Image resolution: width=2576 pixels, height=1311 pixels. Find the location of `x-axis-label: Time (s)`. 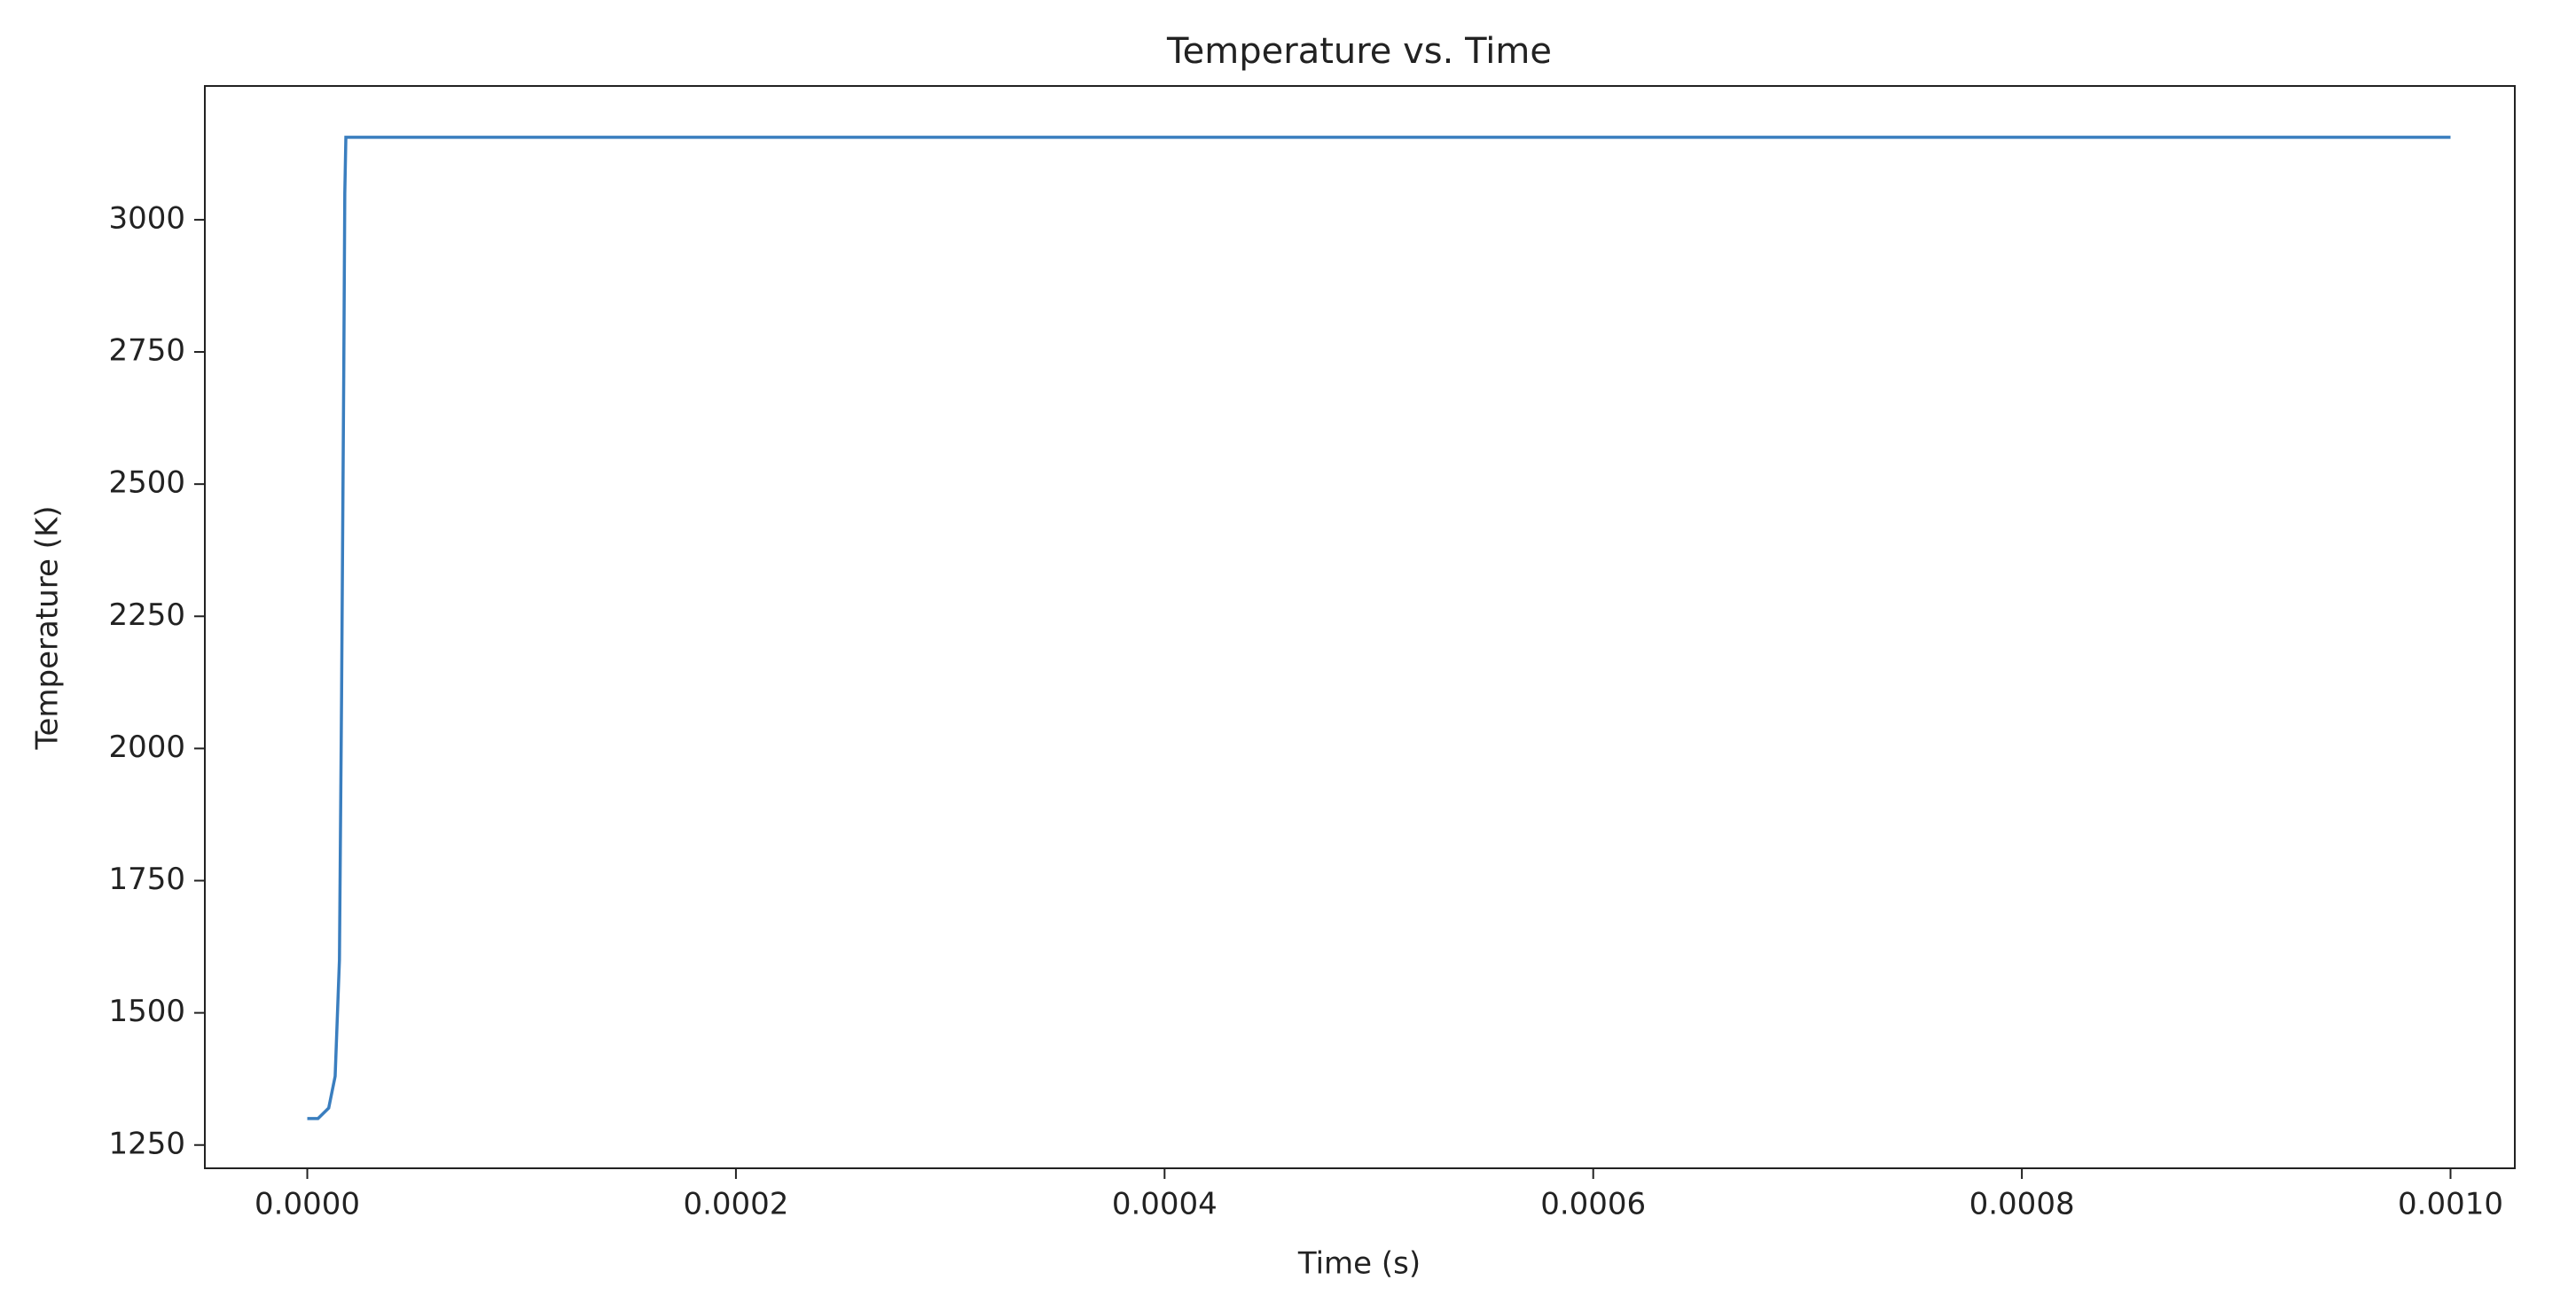

x-axis-label: Time (s) is located at coordinates (1359, 1264).